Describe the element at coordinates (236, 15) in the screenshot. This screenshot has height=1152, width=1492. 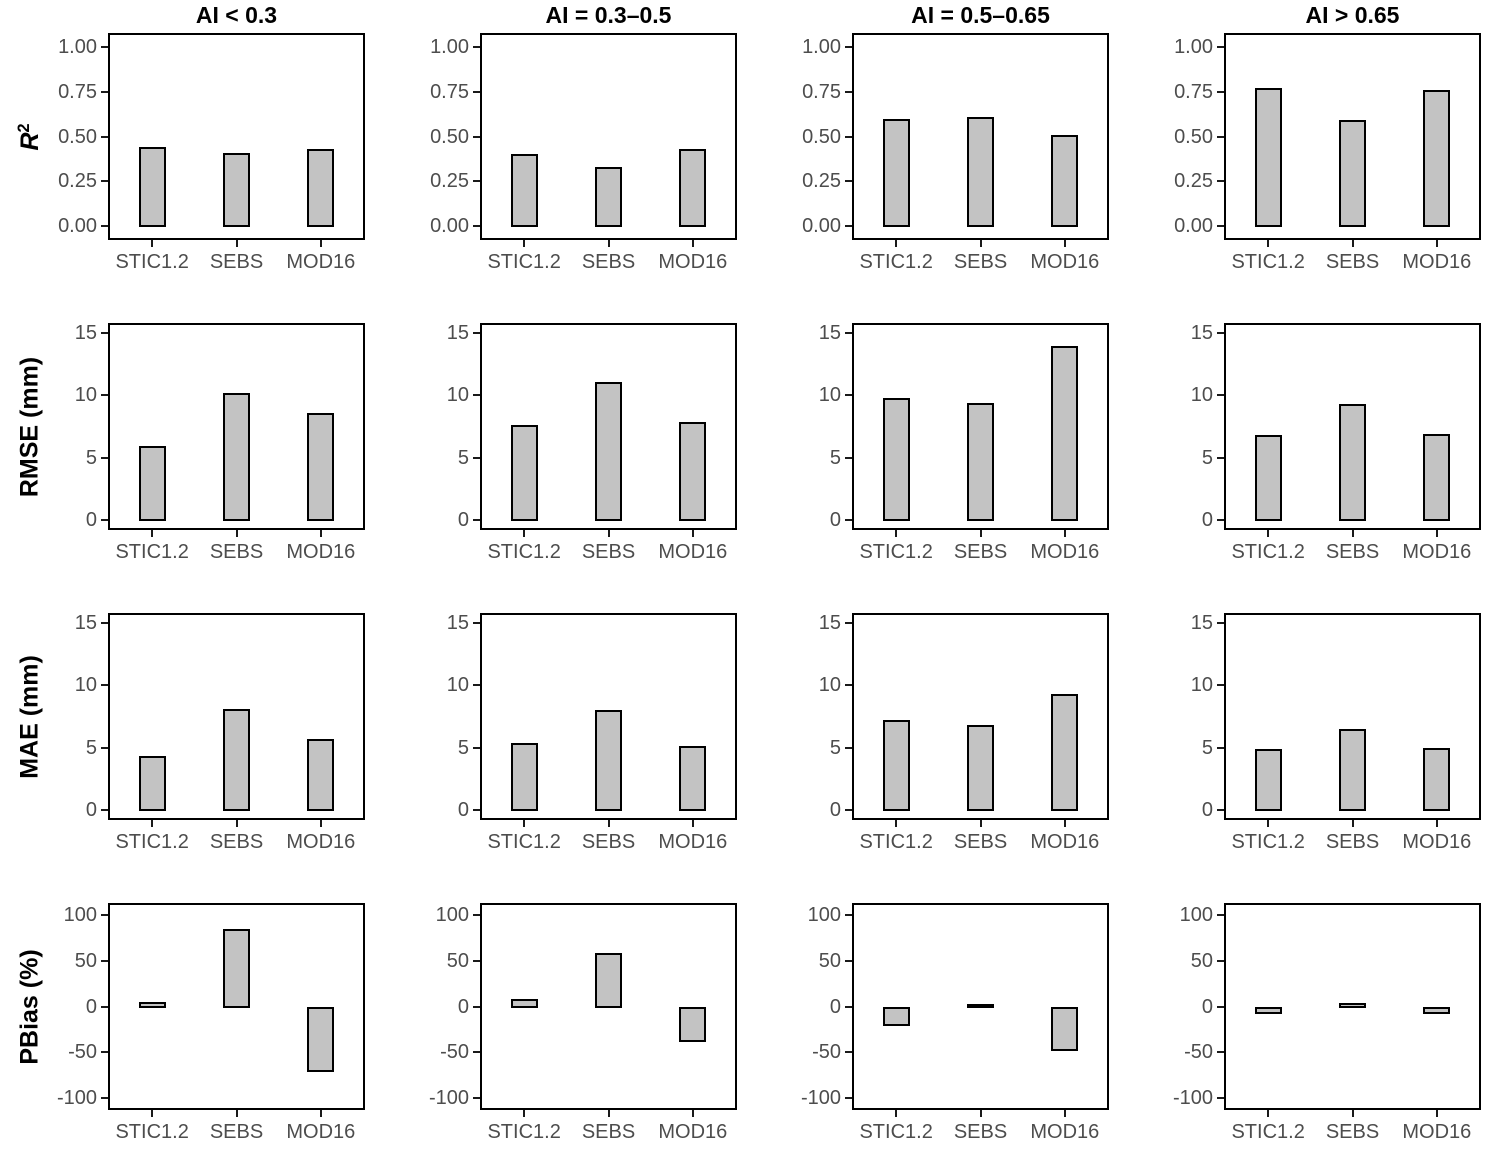
I see `facet-title: AI < 0.3` at that location.